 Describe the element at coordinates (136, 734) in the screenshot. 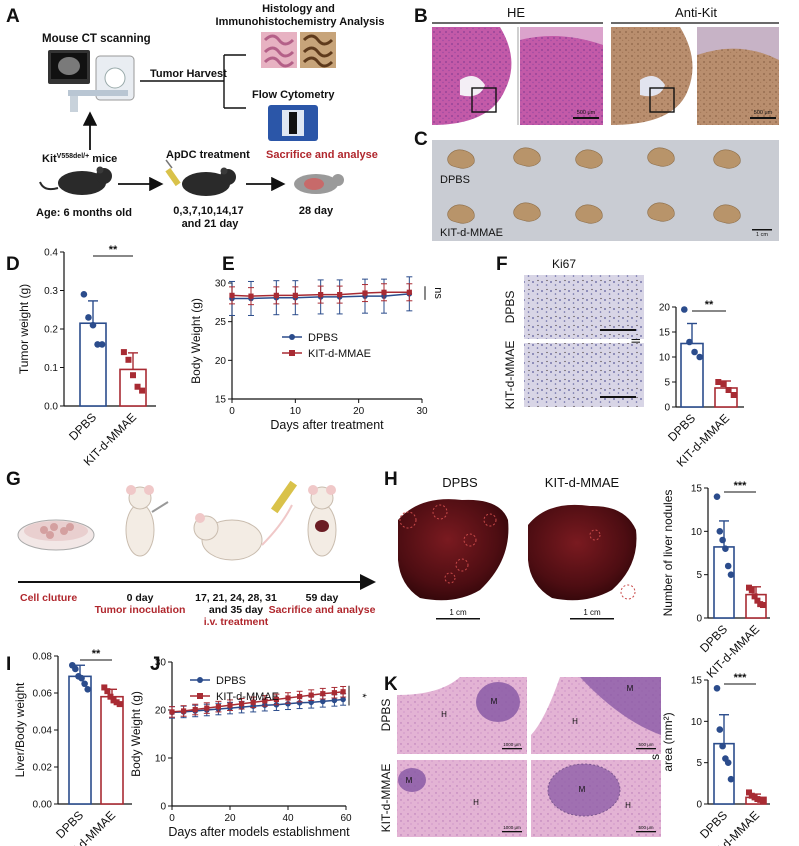

I see `y-axis-label: Body Weight (g)` at that location.